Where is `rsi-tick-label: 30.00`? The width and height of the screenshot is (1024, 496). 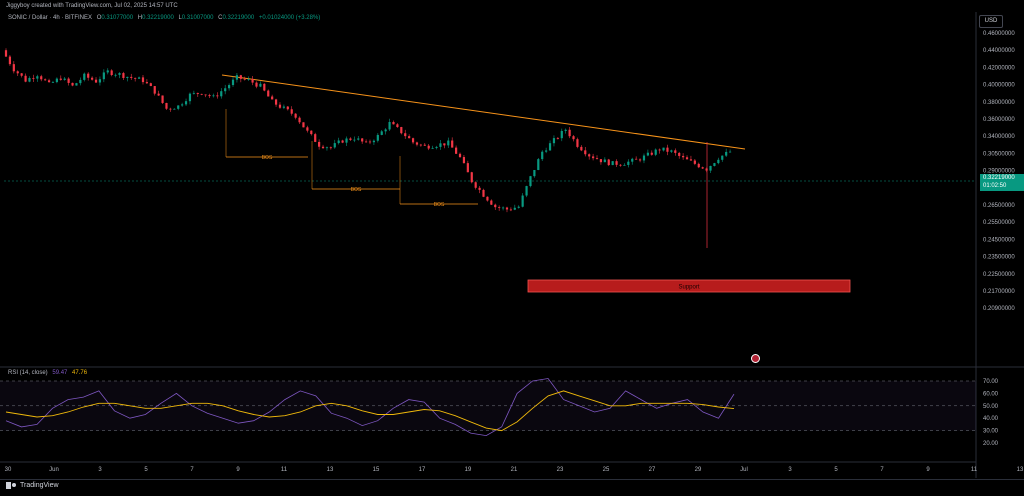
rsi-tick-label: 30.00 is located at coordinates (991, 432).